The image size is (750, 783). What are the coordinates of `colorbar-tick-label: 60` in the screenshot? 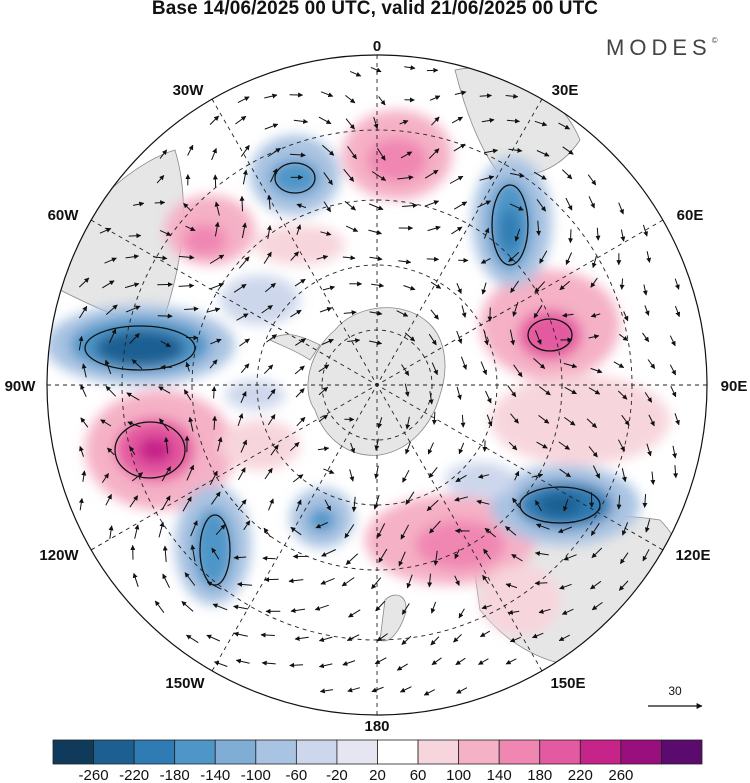 It's located at (418, 775).